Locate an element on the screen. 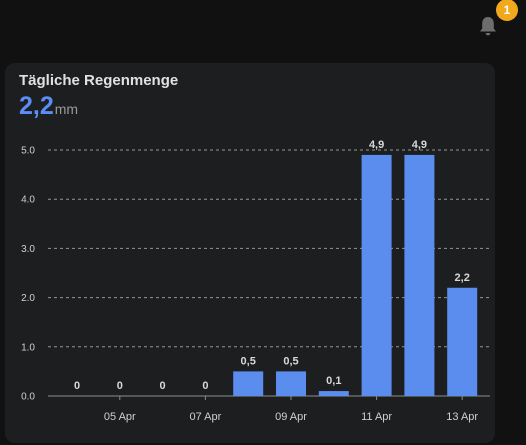 The image size is (526, 445). y-tick-label: 4.0 is located at coordinates (28, 200).